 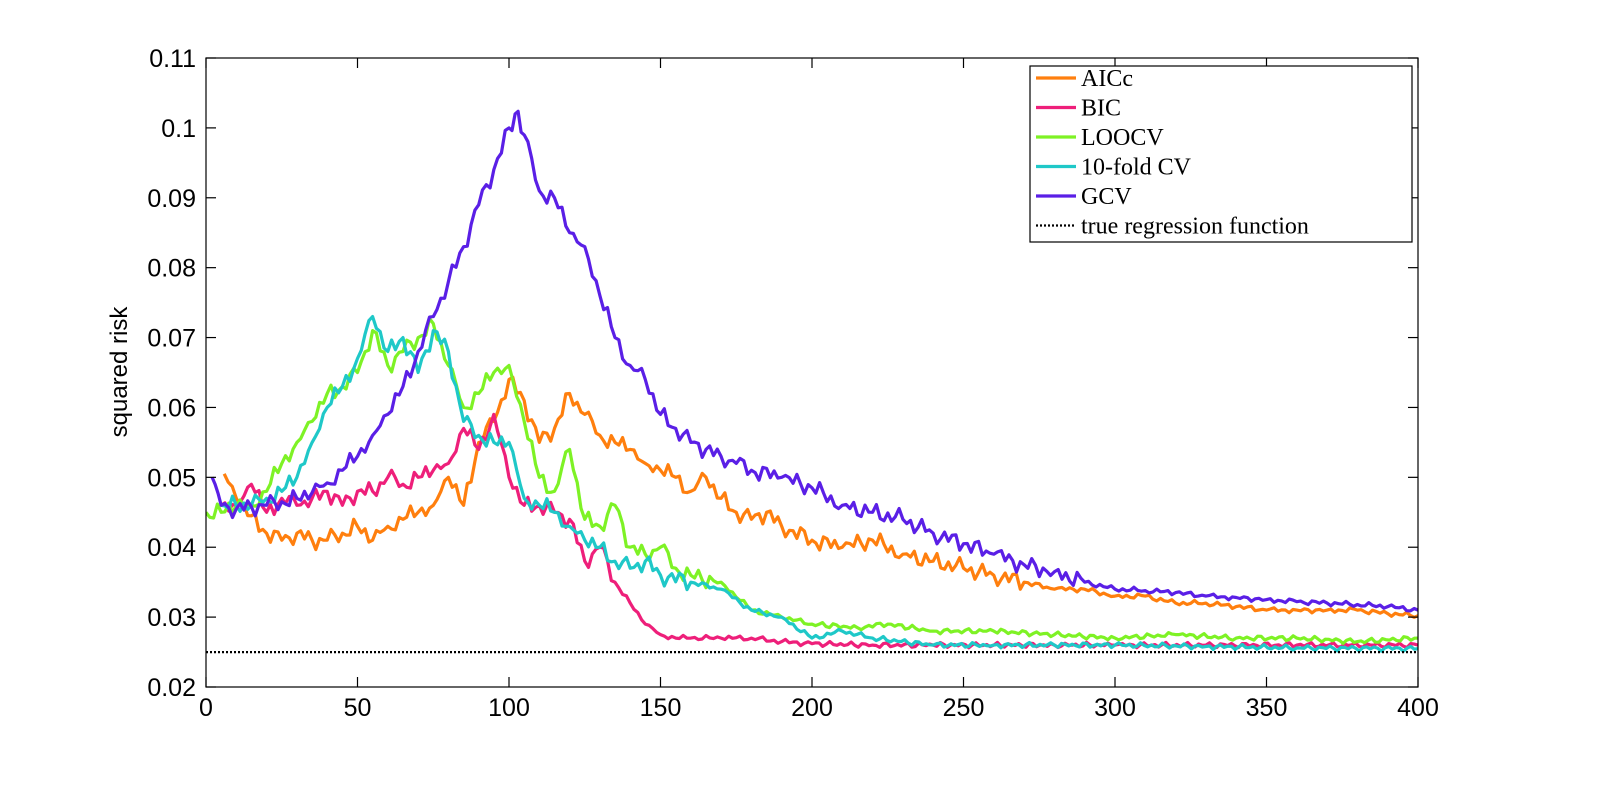 I want to click on y-tick-label: 0.05, so click(x=171, y=478).